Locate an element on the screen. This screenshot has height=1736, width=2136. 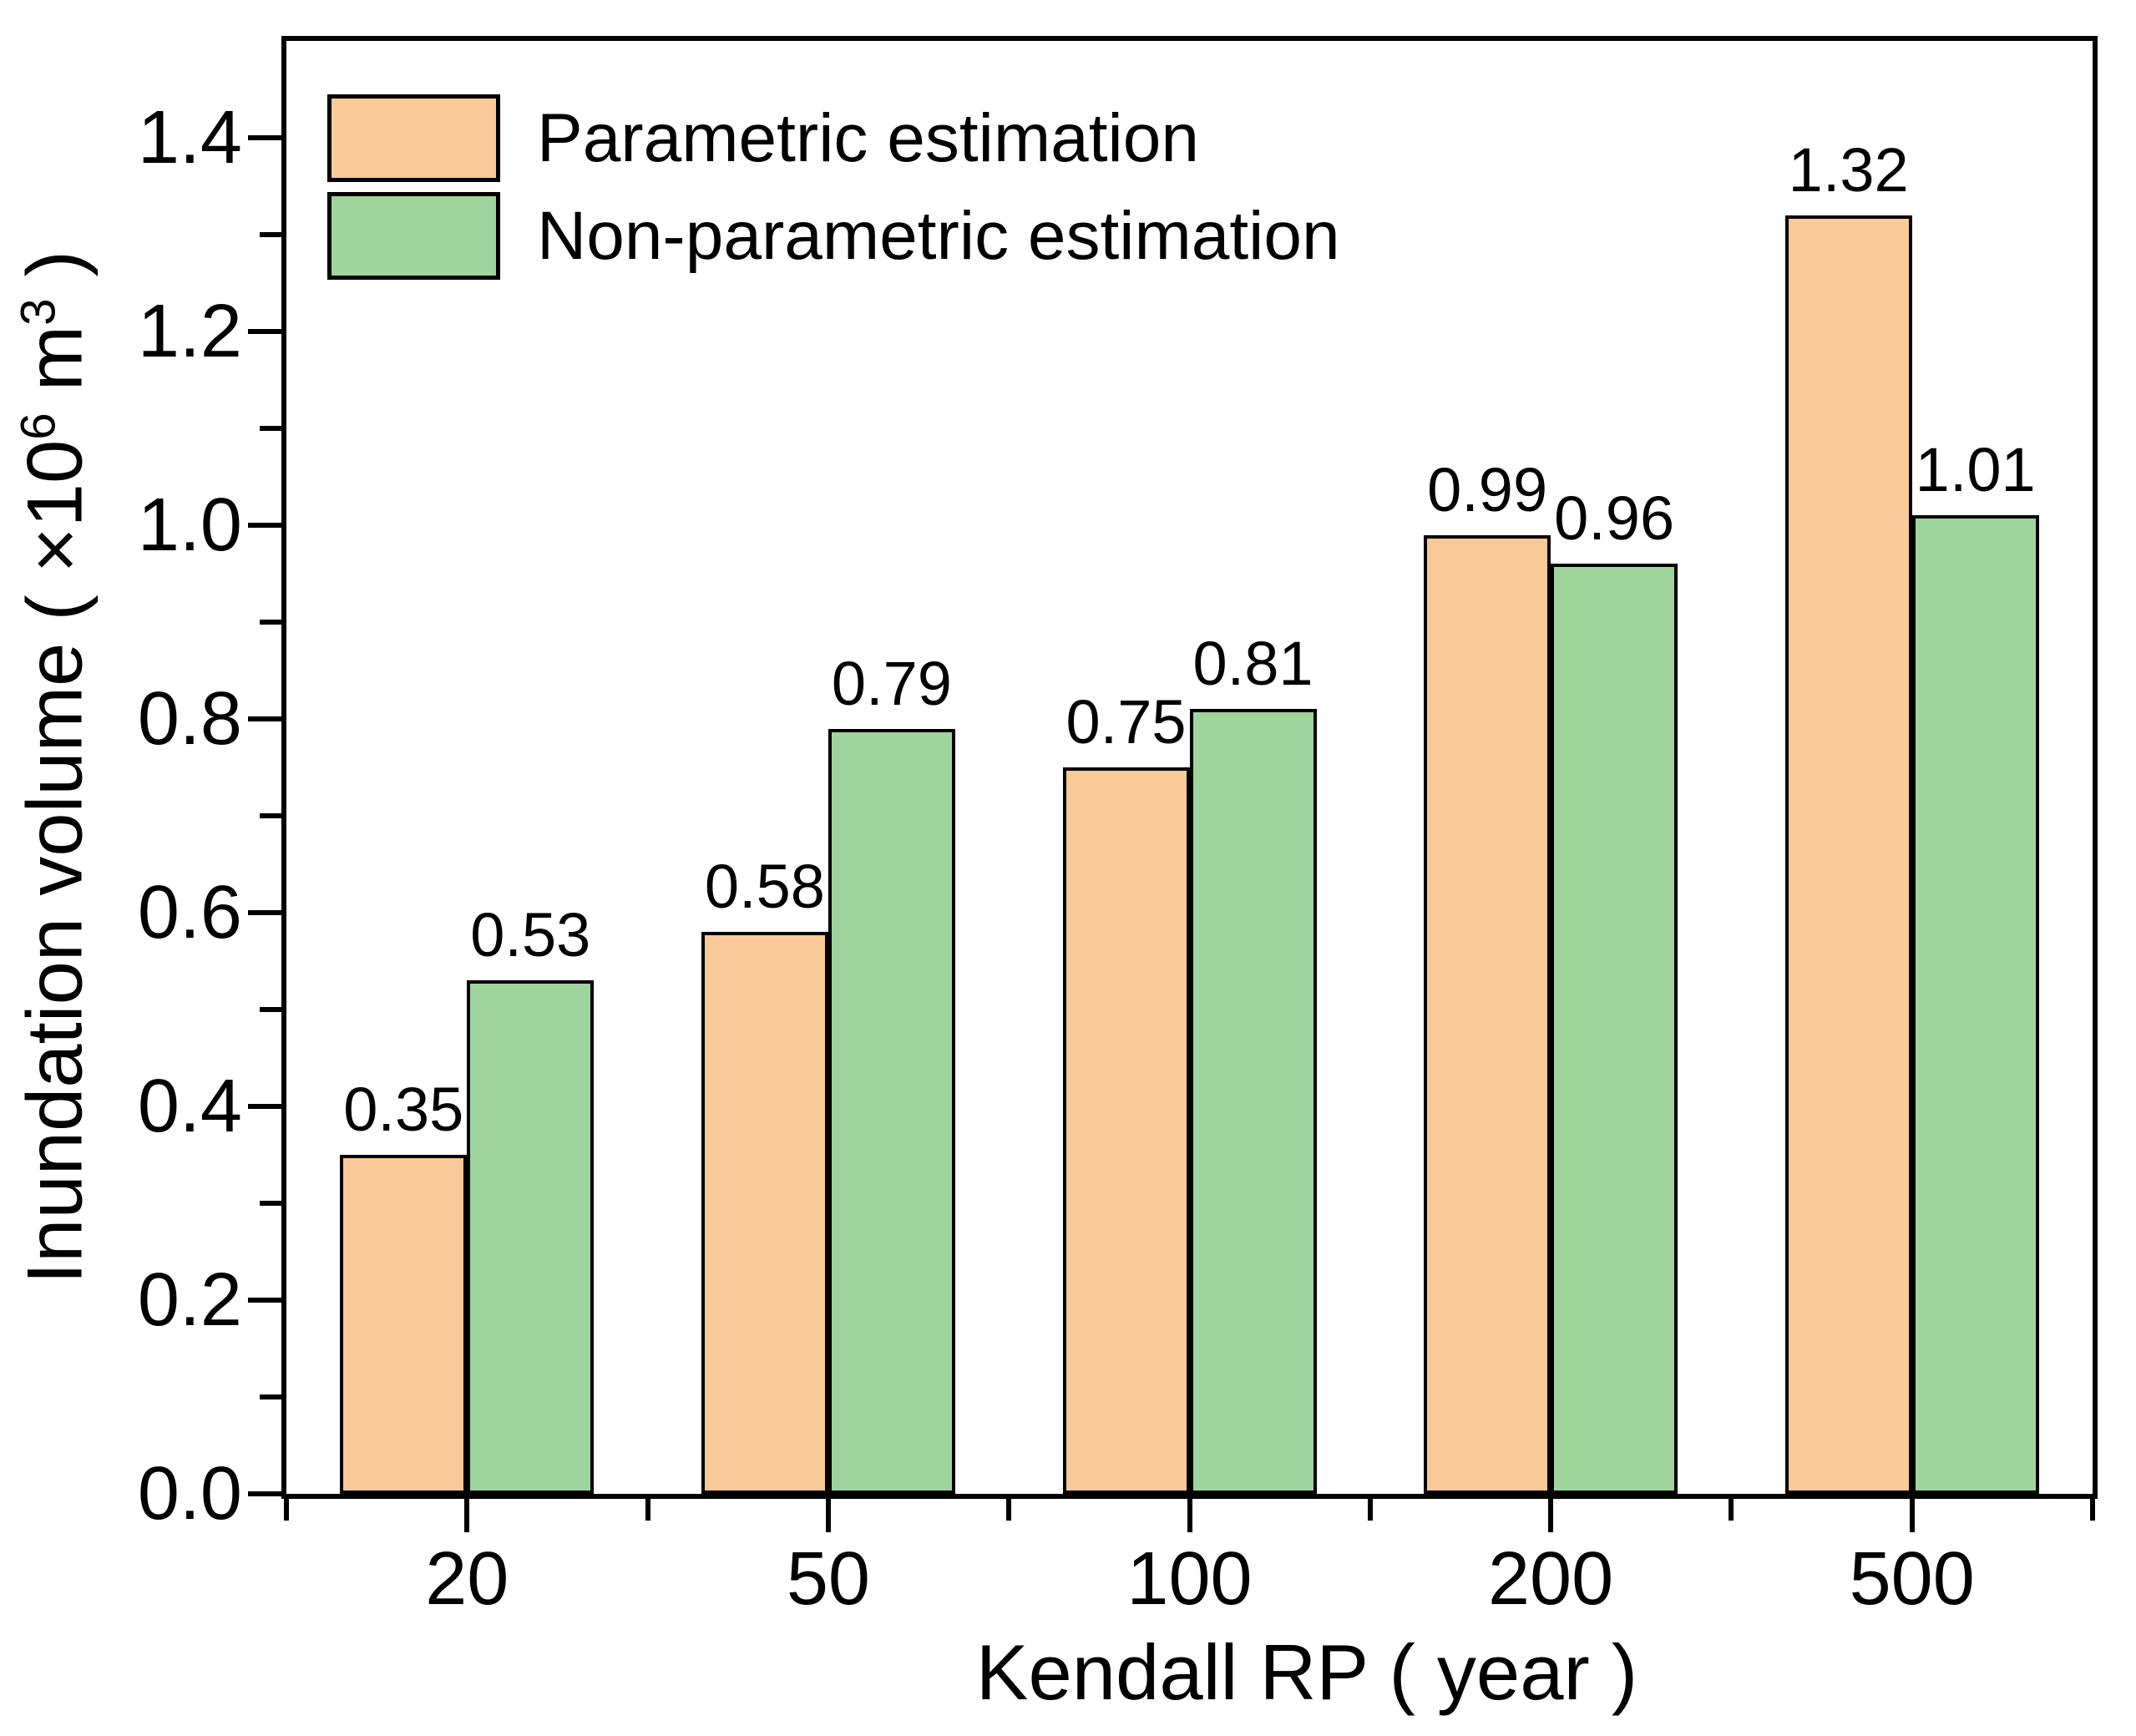
y-axis-minor-tick-0.9 is located at coordinates (270, 622).